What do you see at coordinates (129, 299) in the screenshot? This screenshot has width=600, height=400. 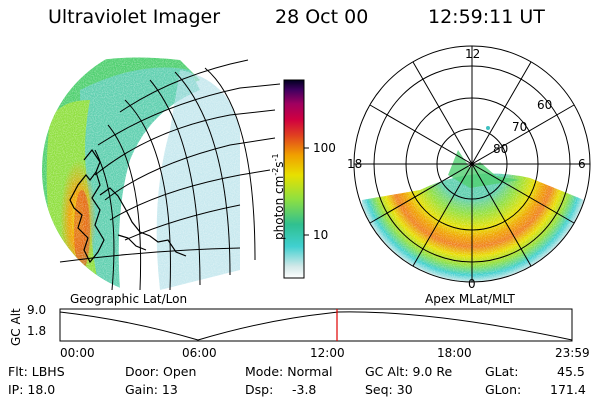 I see `left-caption: Geographic Lat/Lon` at bounding box center [129, 299].